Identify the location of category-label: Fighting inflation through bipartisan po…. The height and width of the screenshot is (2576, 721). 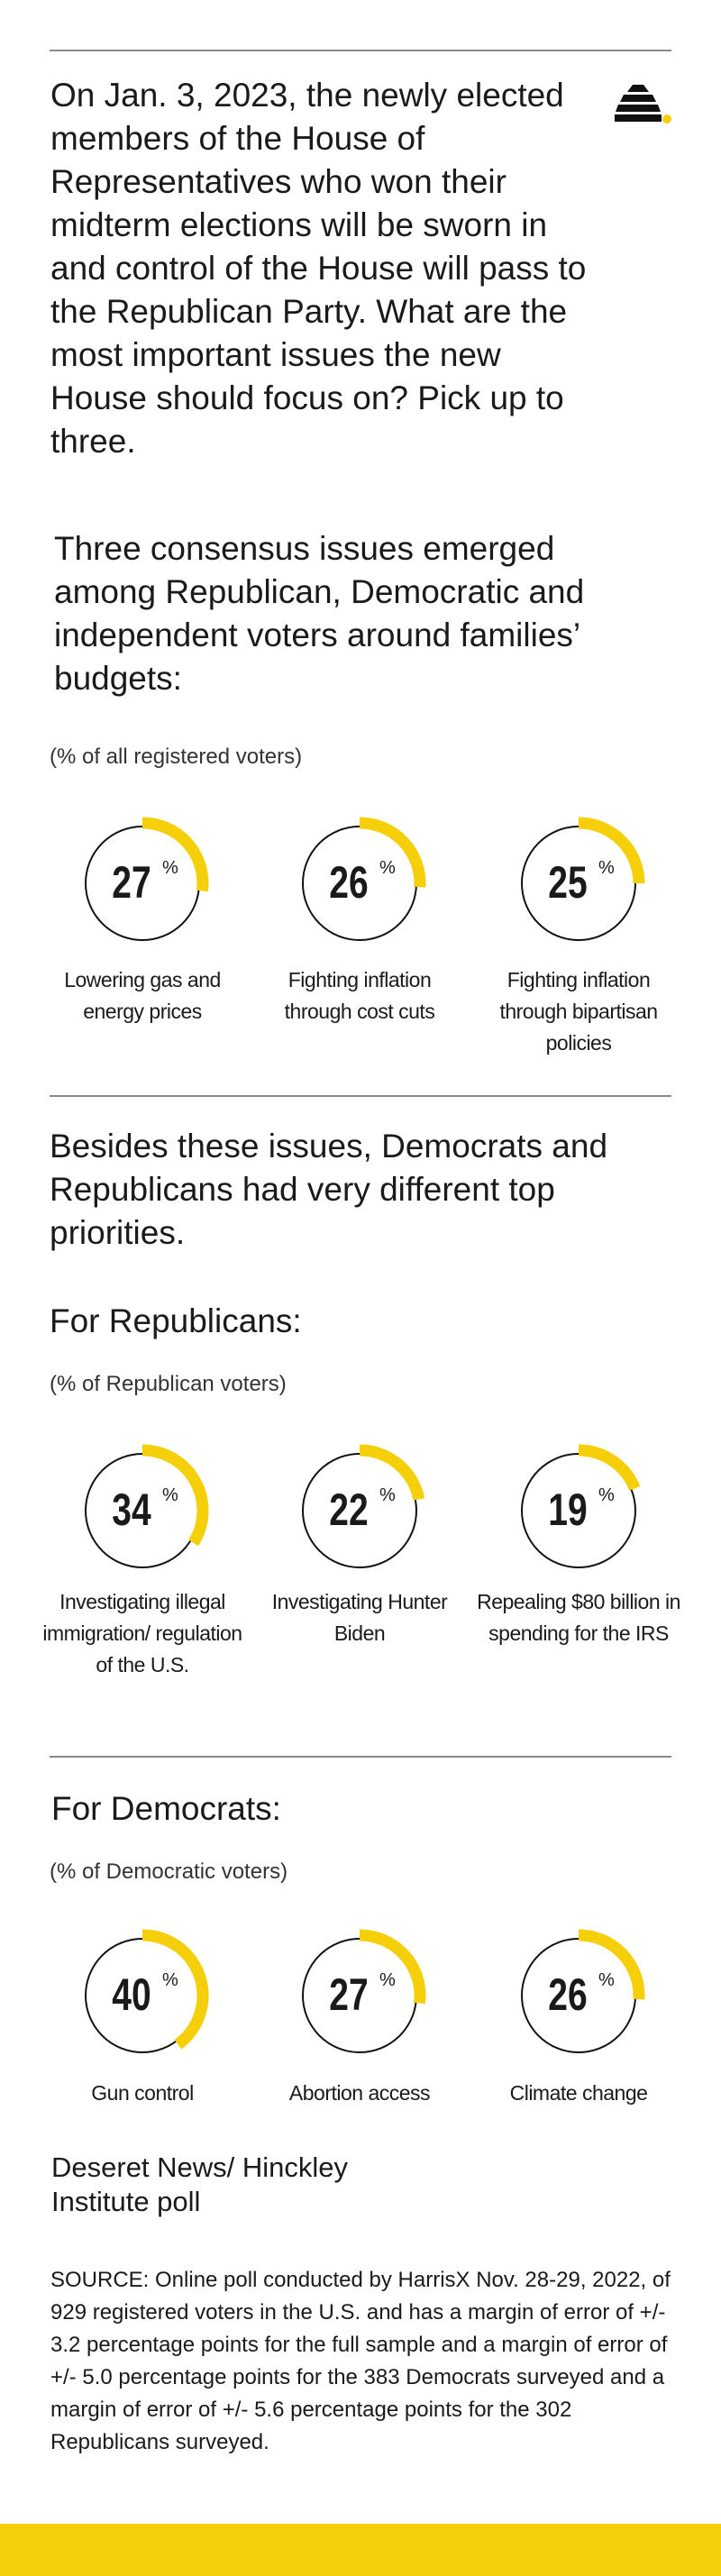
(578, 1011).